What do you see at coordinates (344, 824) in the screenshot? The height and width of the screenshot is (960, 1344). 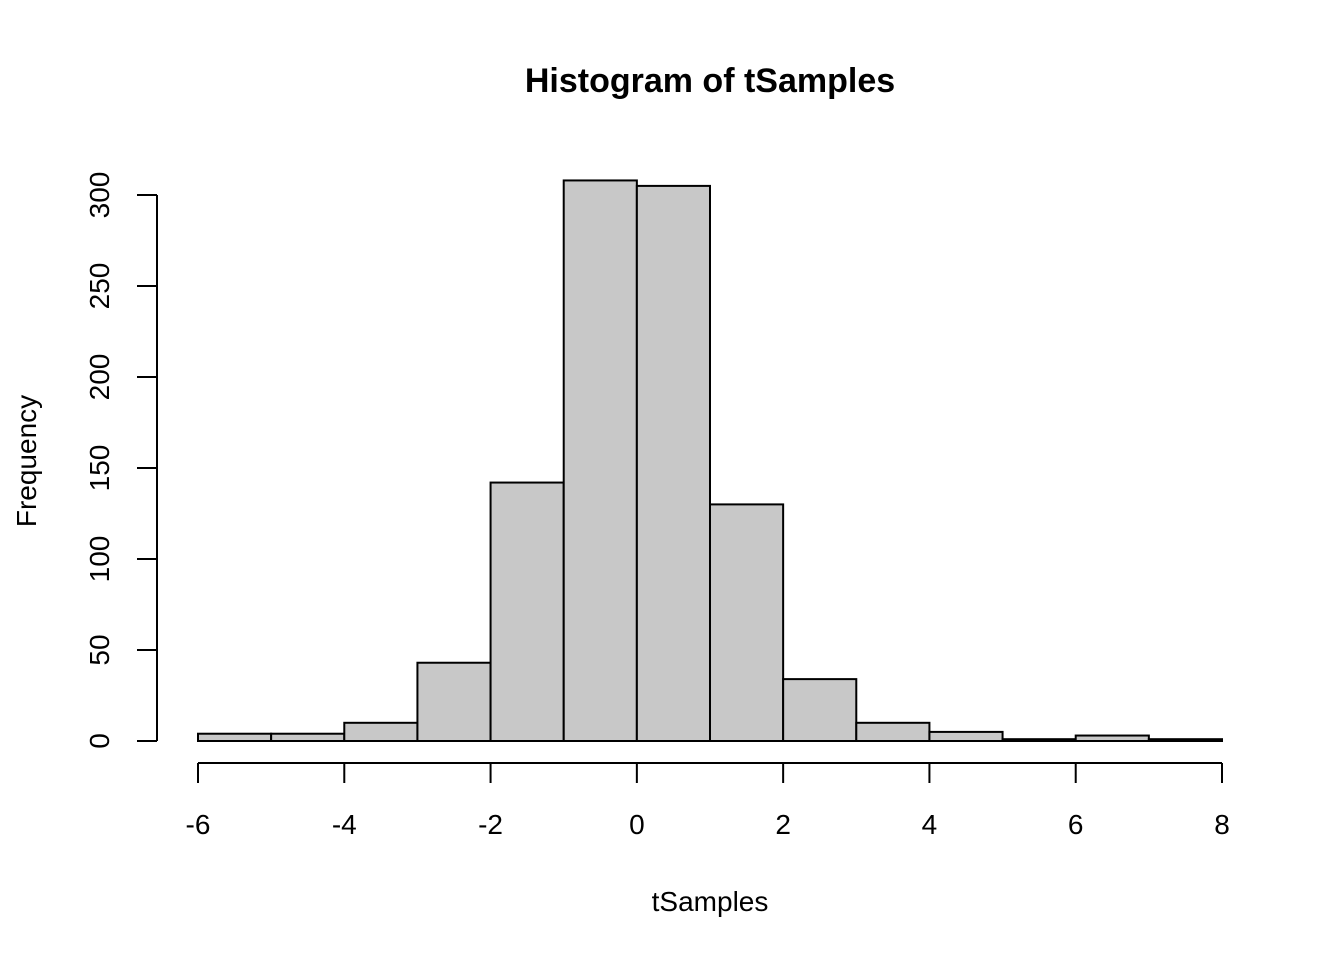 I see `x-tick-label: -4` at bounding box center [344, 824].